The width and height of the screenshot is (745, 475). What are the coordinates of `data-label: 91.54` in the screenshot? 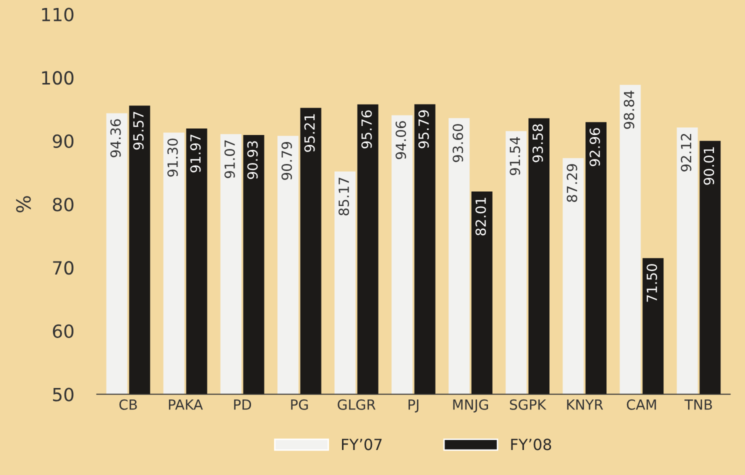 It's located at (515, 156).